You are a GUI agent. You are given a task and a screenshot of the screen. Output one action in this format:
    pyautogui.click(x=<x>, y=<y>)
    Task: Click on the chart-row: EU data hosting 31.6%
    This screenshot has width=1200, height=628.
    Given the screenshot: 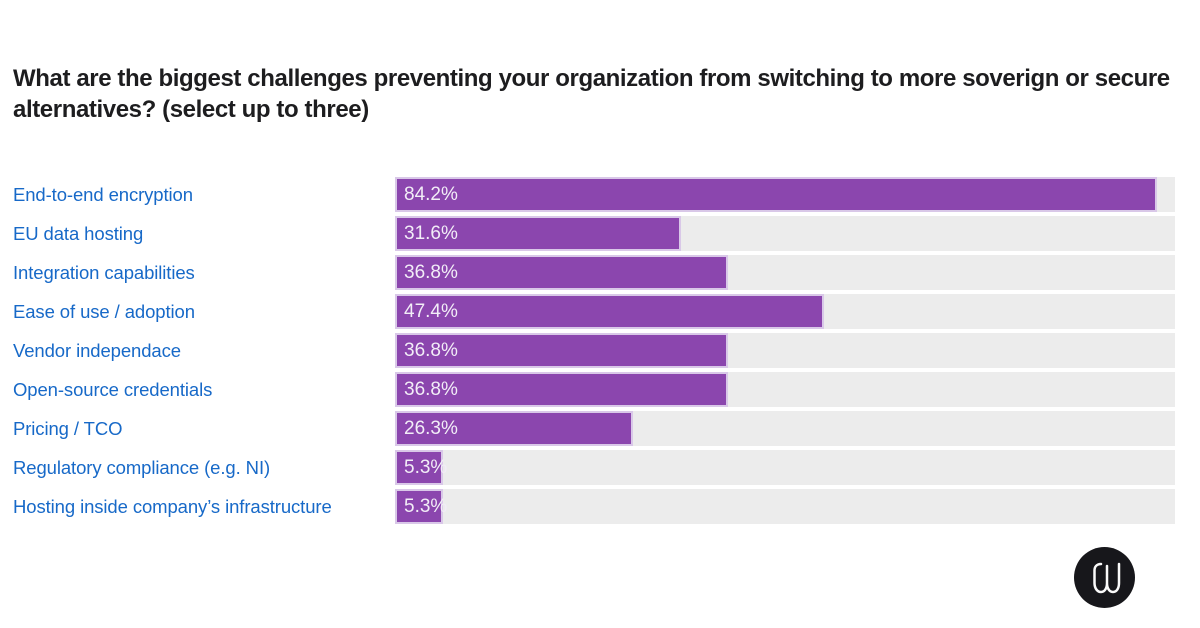 What is the action you would take?
    pyautogui.click(x=594, y=233)
    